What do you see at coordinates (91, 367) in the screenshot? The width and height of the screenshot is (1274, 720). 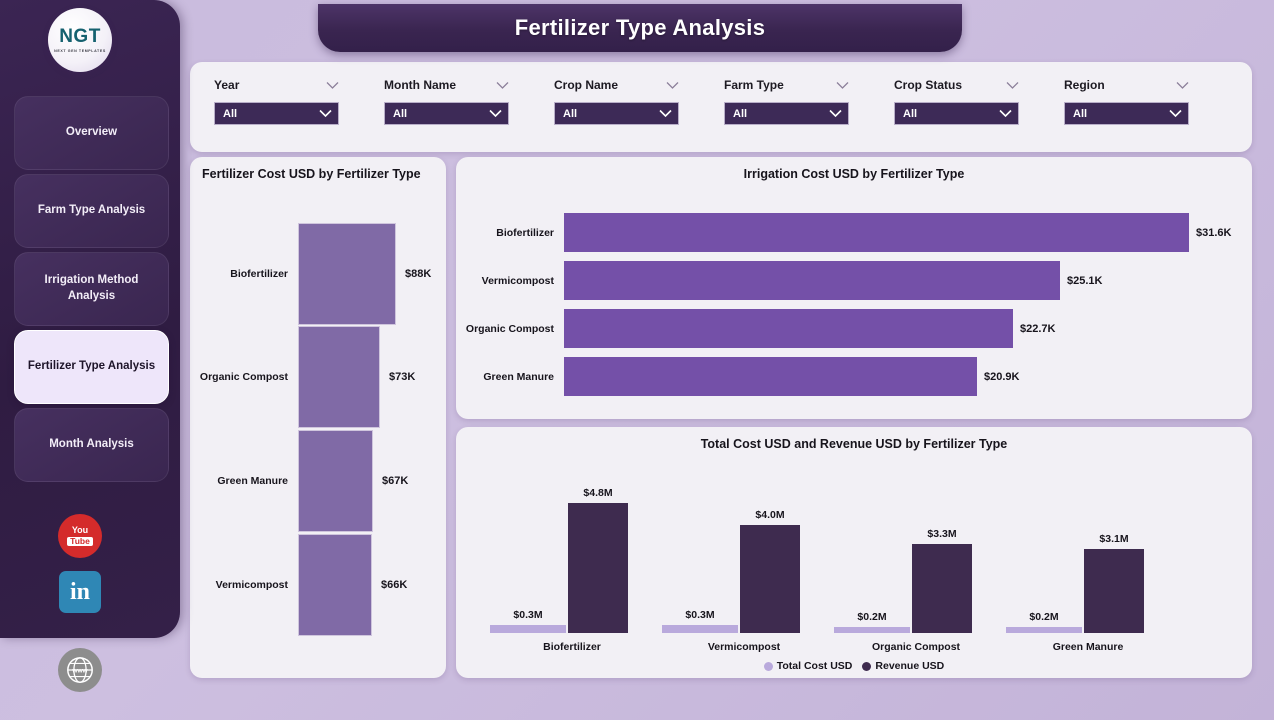 I see `sidebar-item-fertilizer-type-analysis: Fertilizer Type Analysis` at bounding box center [91, 367].